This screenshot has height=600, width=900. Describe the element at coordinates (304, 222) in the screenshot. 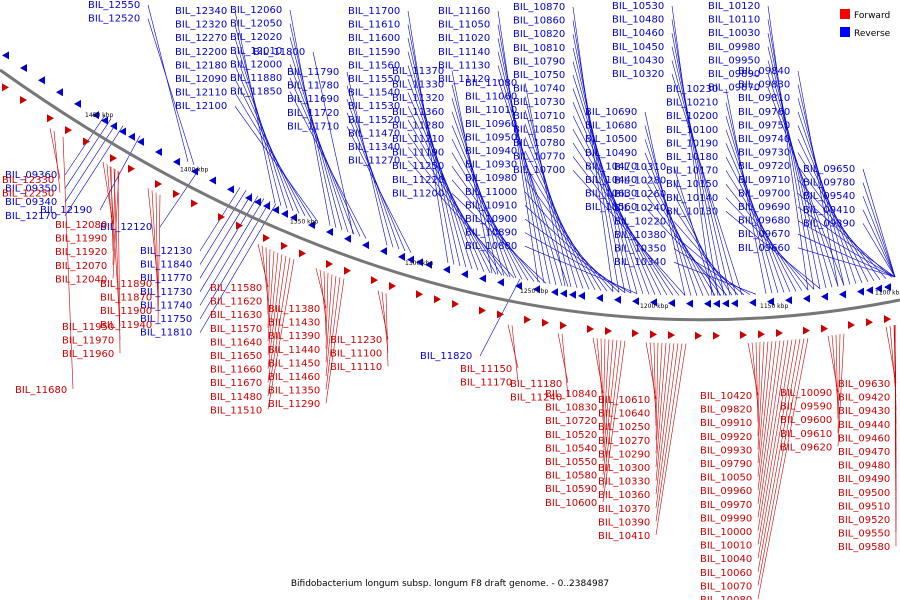

I see `scale-label: 1350 kbp` at that location.